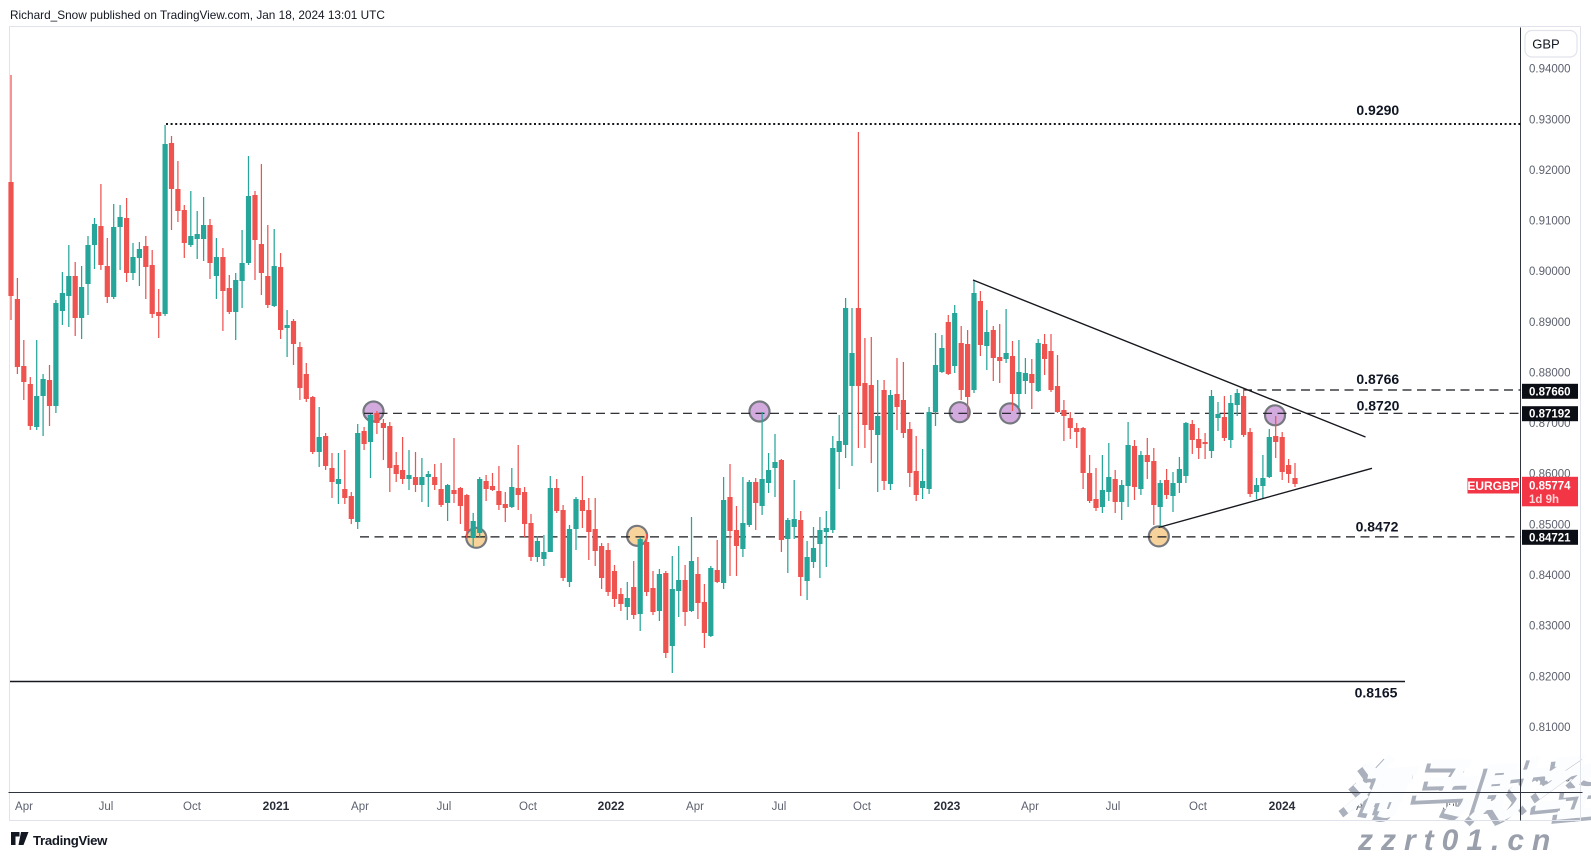 The height and width of the screenshot is (857, 1591). What do you see at coordinates (947, 806) in the screenshot?
I see `svg-text: 2023` at bounding box center [947, 806].